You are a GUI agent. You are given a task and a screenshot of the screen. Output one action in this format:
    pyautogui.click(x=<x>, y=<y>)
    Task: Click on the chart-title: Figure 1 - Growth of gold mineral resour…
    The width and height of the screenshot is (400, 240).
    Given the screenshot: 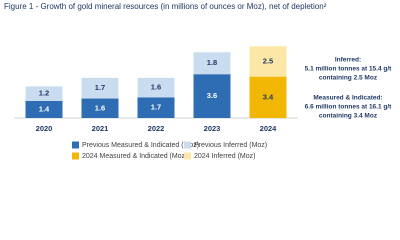 What is the action you would take?
    pyautogui.click(x=165, y=6)
    